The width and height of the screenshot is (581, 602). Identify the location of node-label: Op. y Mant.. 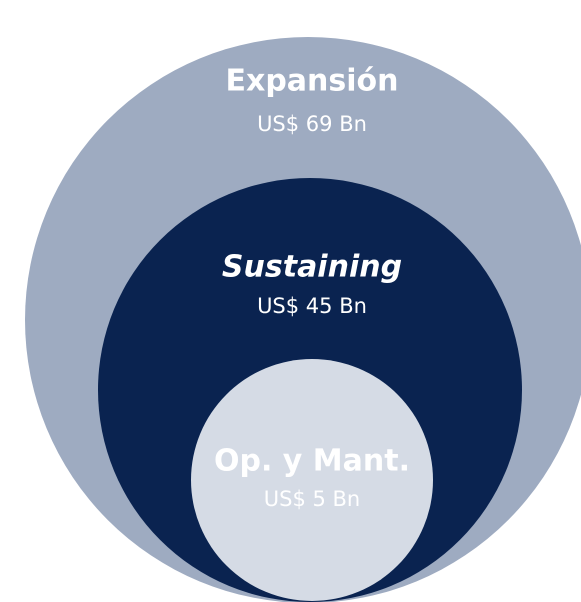
(312, 461).